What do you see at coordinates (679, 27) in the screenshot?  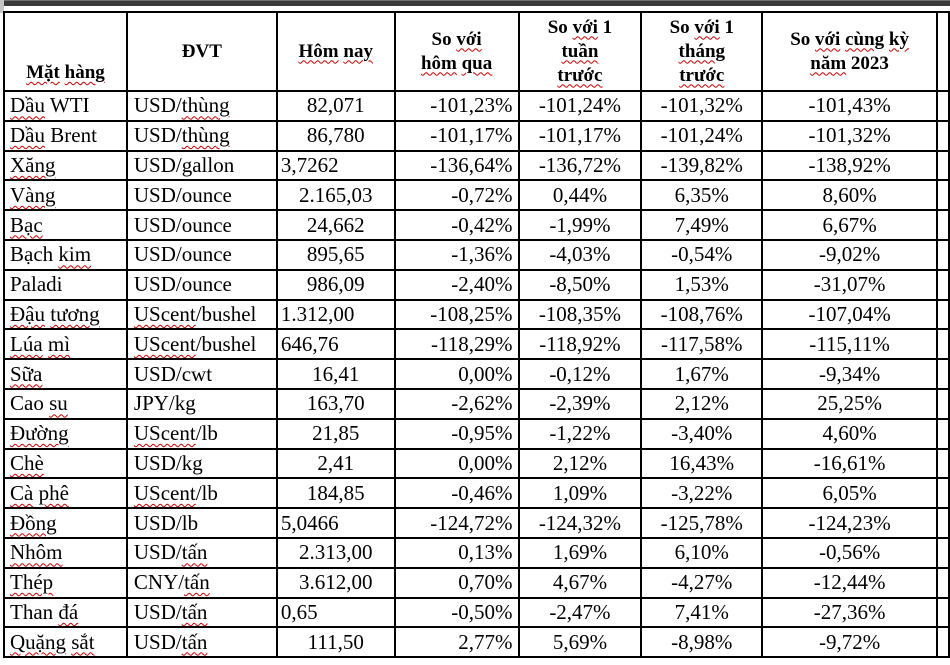 I see `text-segment: So` at bounding box center [679, 27].